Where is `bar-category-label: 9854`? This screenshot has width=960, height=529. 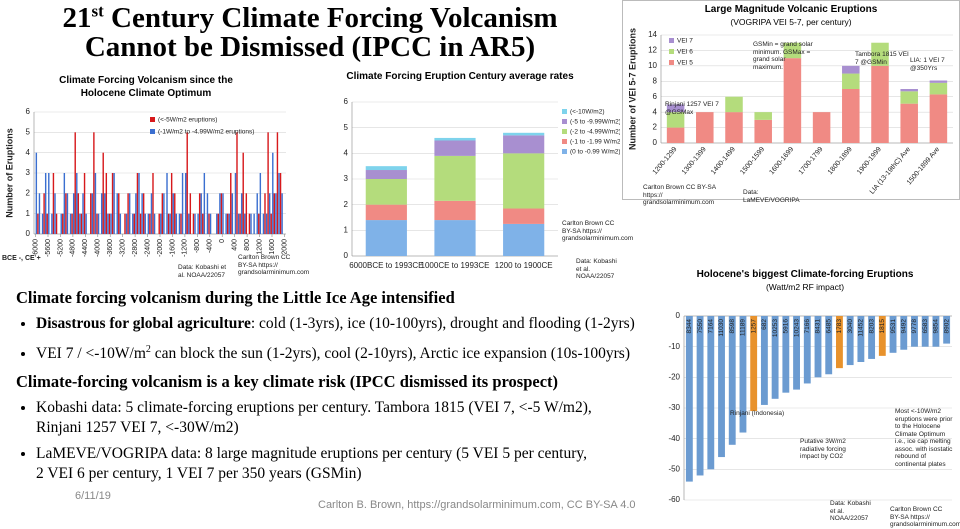
bar-category-label: 9854 is located at coordinates (936, 326).